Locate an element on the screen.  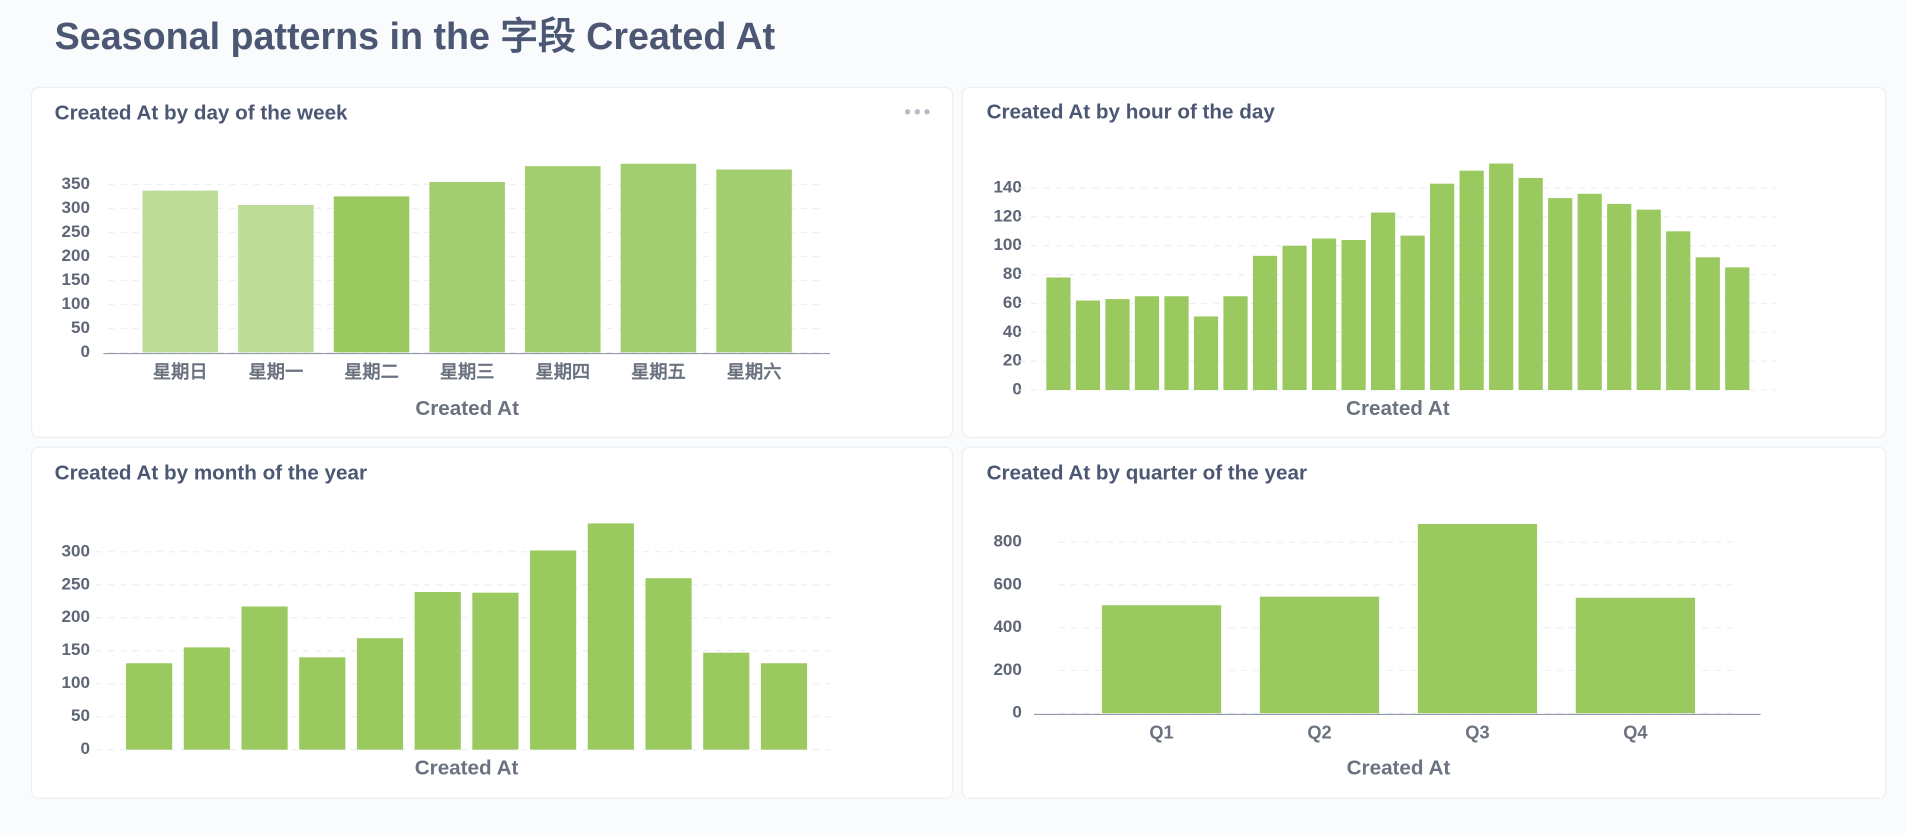
x-tick-label: 星期四 is located at coordinates (562, 372).